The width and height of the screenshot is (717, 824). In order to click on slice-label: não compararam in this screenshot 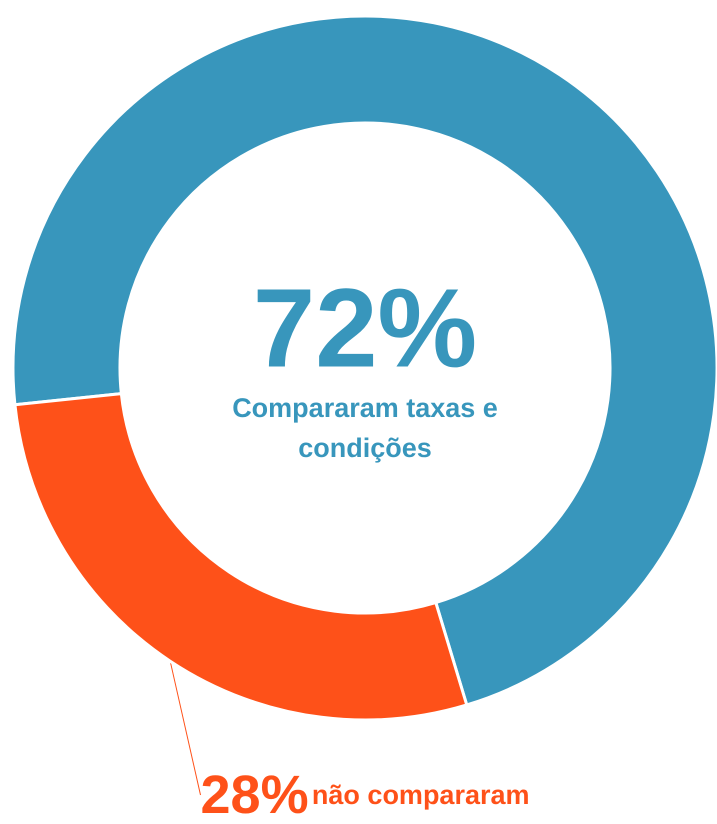, I will do `click(421, 795)`.